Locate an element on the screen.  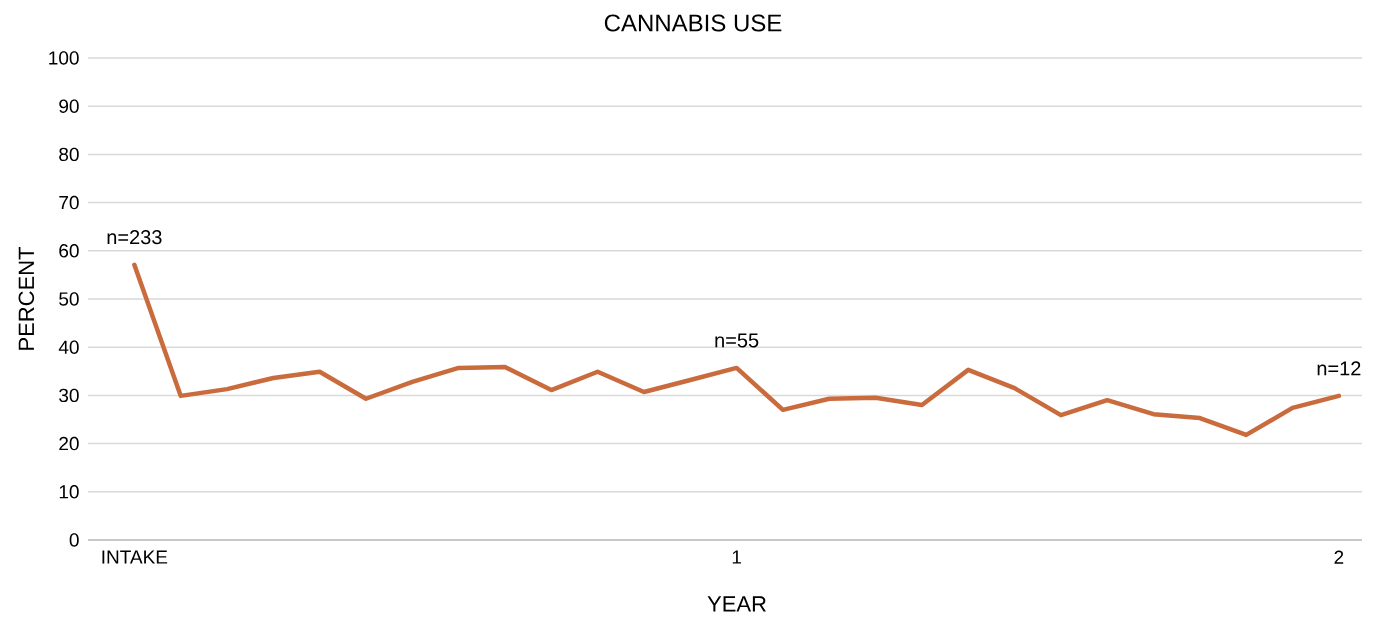
y-tick-label: 60 is located at coordinates (69, 251).